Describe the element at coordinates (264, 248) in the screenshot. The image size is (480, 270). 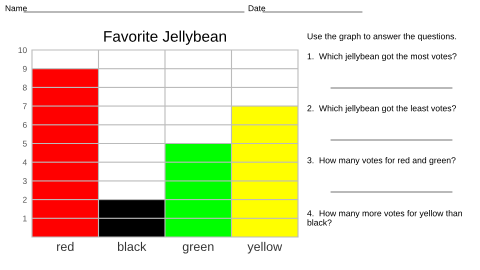
I see `x-tick-label: yellow` at that location.